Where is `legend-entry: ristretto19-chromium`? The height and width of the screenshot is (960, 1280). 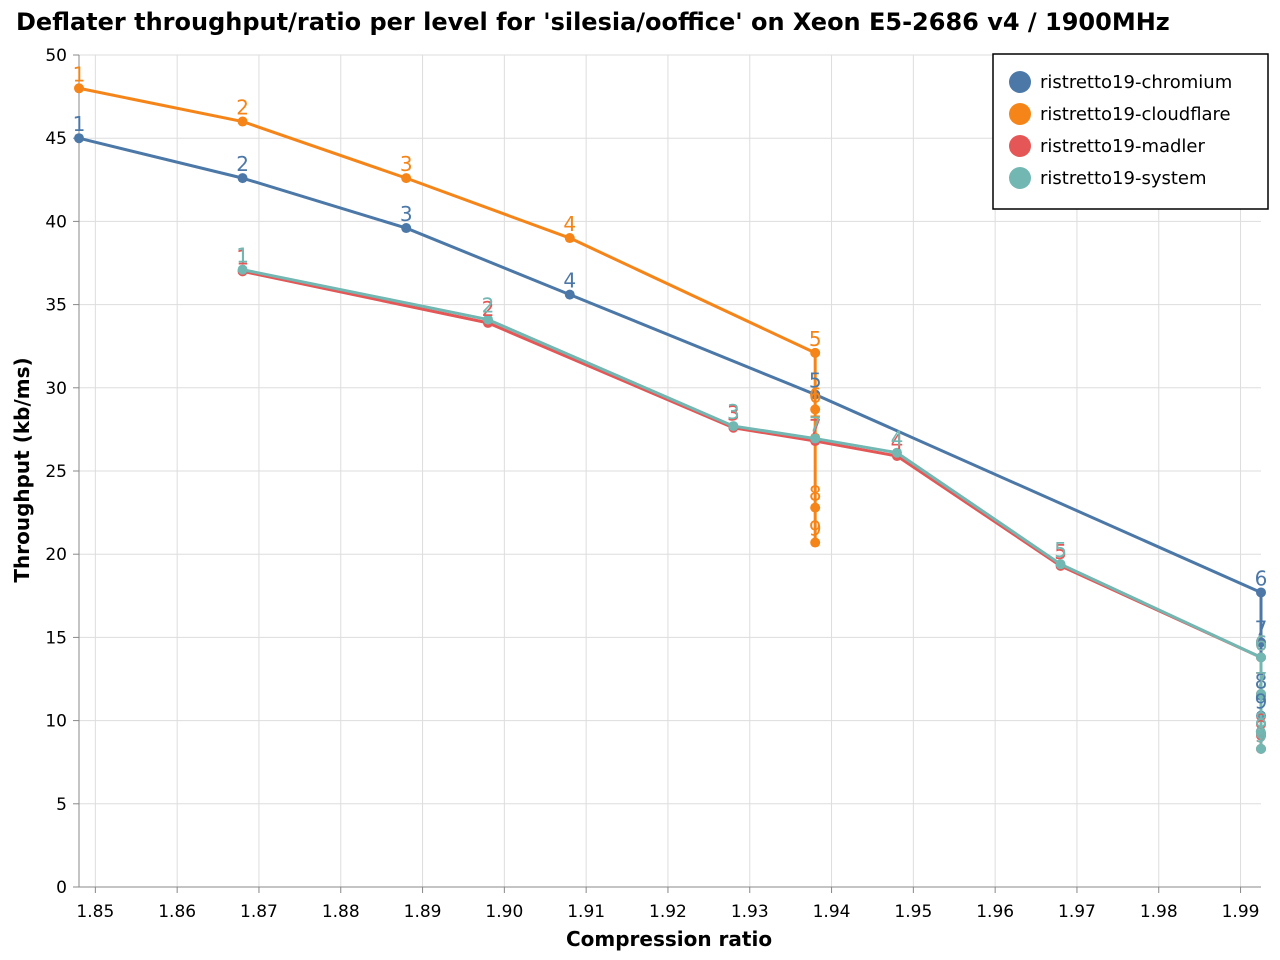
legend-entry: ristretto19-chromium is located at coordinates (1120, 82).